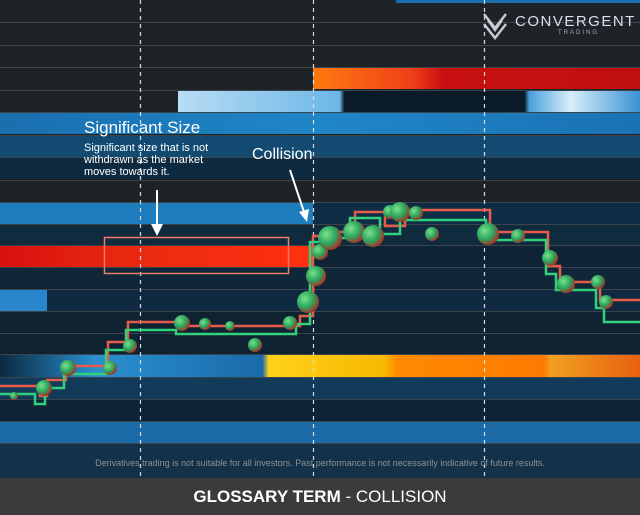 Image resolution: width=640 pixels, height=515 pixels. What do you see at coordinates (401, 496) in the screenshot?
I see `footer-term: COLLISION` at bounding box center [401, 496].